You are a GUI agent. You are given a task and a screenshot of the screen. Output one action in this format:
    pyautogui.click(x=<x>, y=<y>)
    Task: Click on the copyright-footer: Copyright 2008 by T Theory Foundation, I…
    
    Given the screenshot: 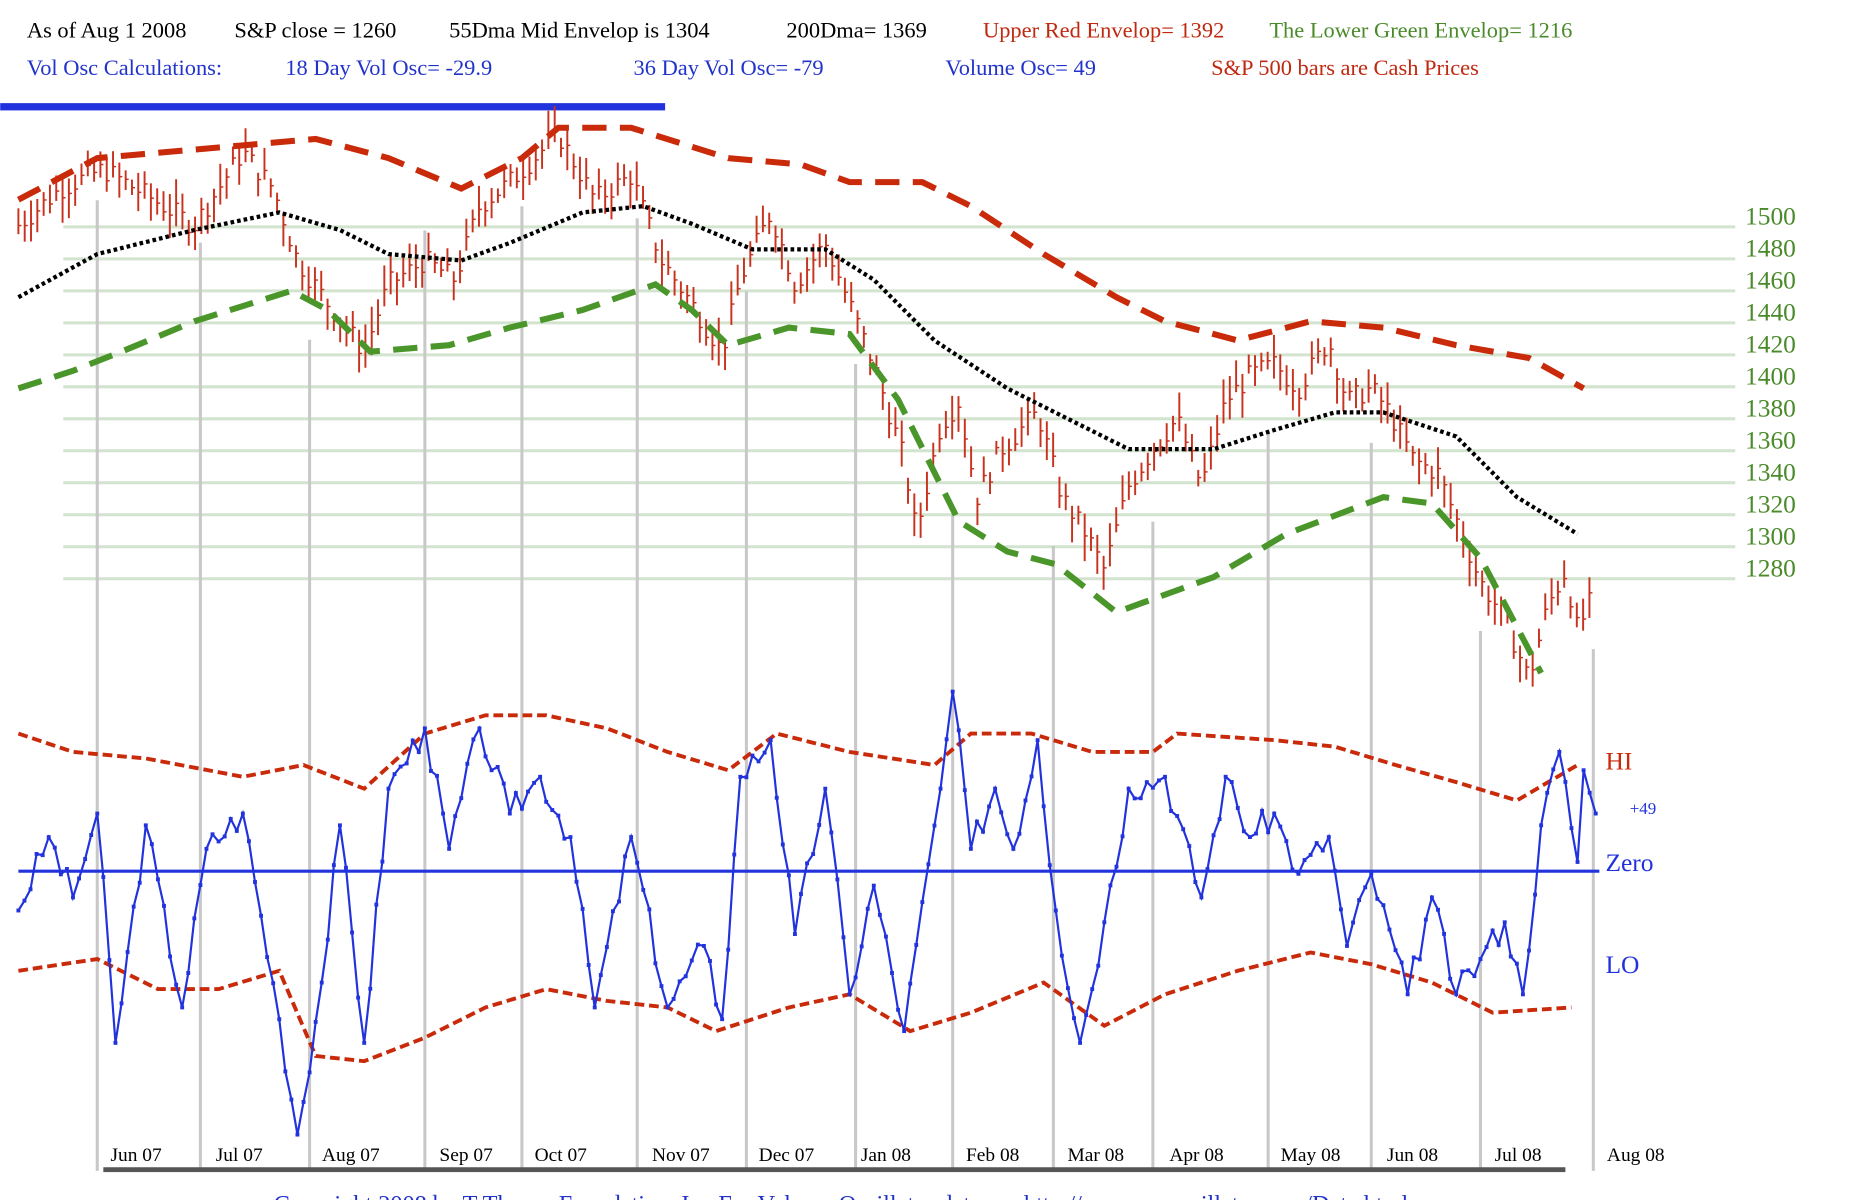 What is the action you would take?
    pyautogui.click(x=841, y=1195)
    